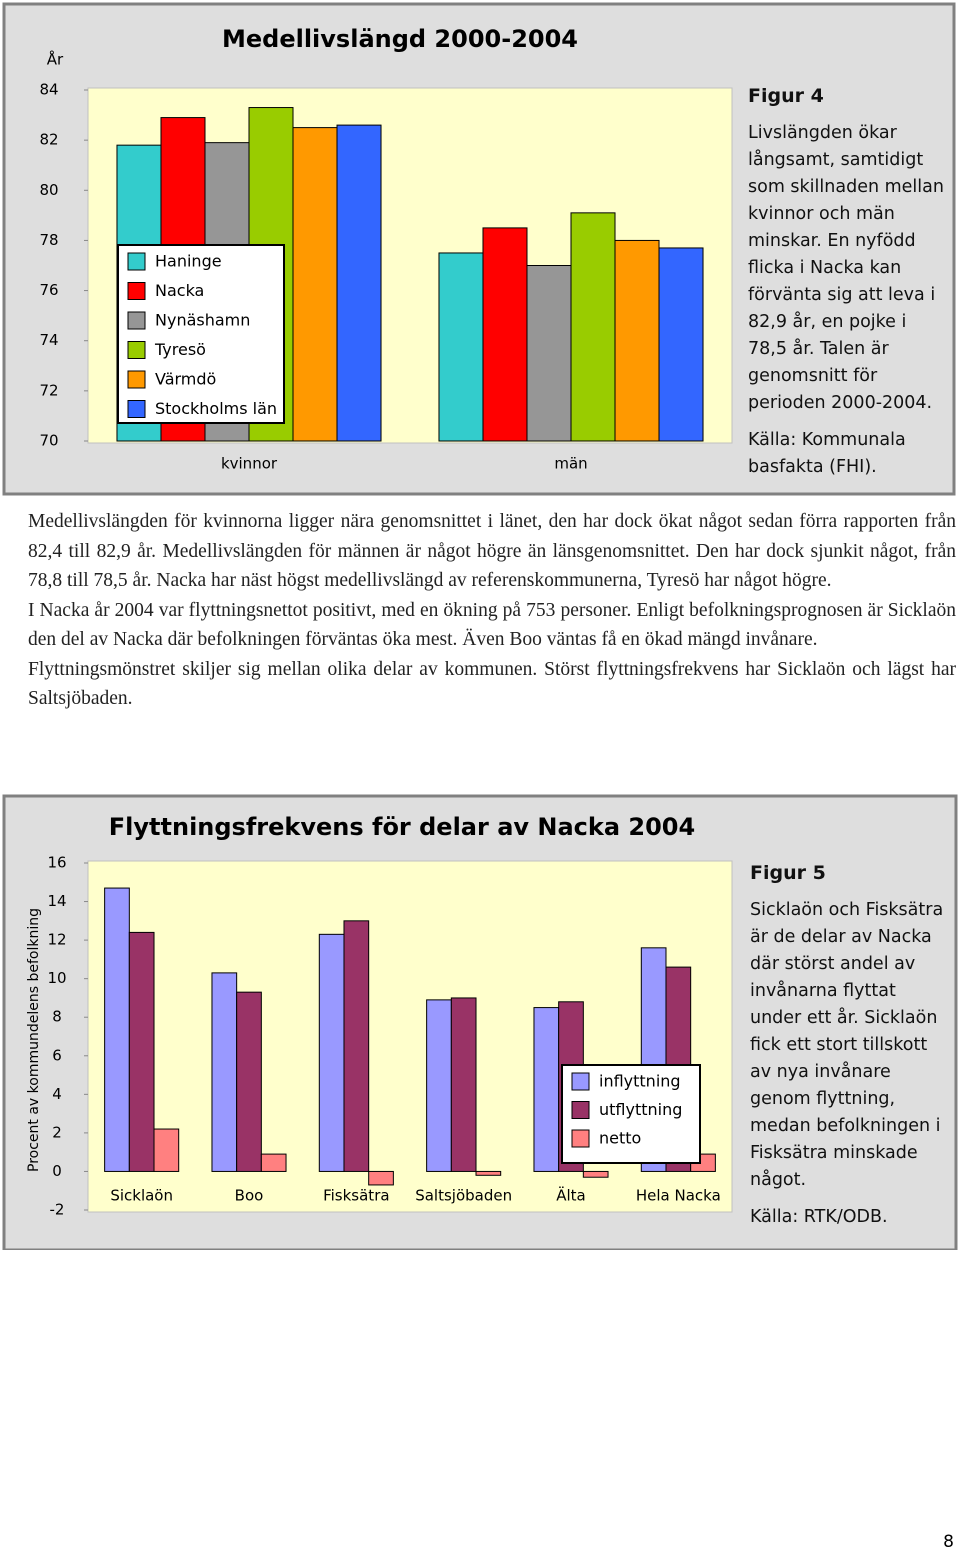 Image resolution: width=960 pixels, height=1558 pixels. What do you see at coordinates (356, 1196) in the screenshot?
I see `x-tick-label: Fisksätra` at bounding box center [356, 1196].